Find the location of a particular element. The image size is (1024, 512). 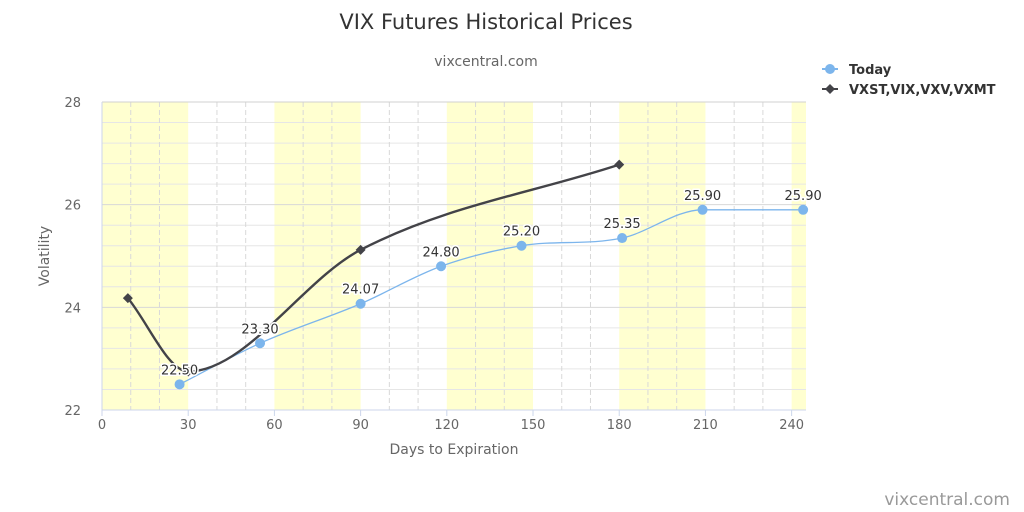

legend-label-term: VXST,VIX,VXV,VXMT is located at coordinates (922, 90).